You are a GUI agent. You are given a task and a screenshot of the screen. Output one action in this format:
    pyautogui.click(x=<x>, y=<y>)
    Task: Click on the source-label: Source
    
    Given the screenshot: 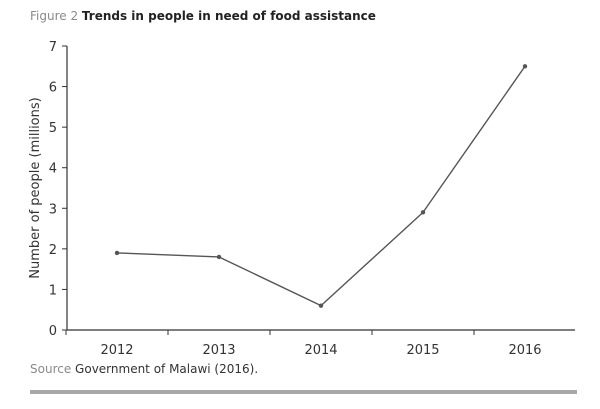 What is the action you would take?
    pyautogui.click(x=51, y=369)
    